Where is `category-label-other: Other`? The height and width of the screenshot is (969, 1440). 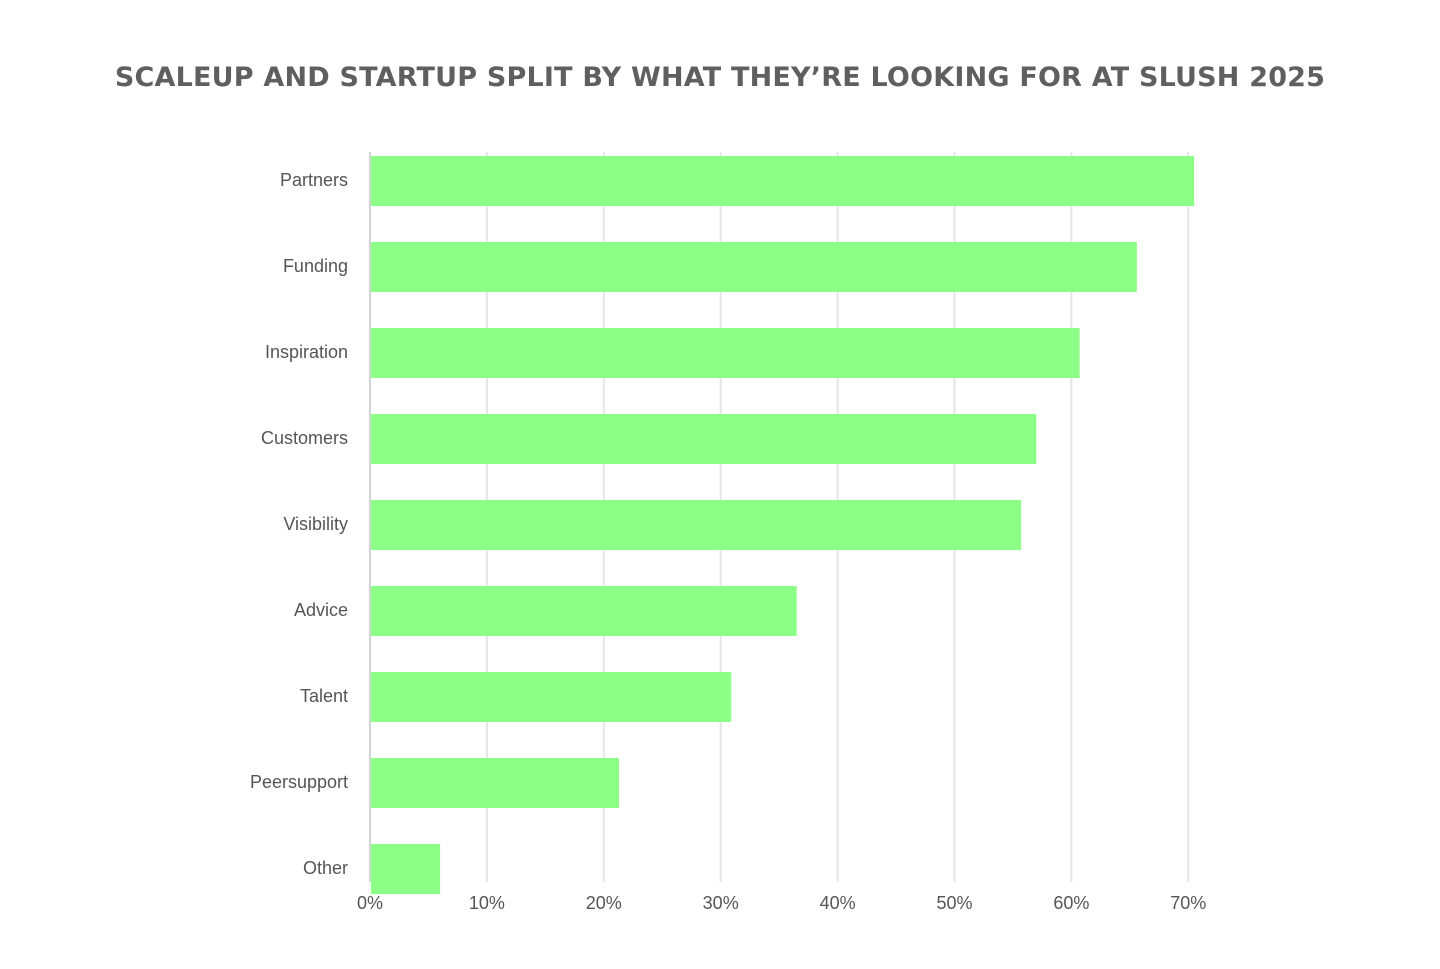
category-label-other: Other is located at coordinates (325, 868).